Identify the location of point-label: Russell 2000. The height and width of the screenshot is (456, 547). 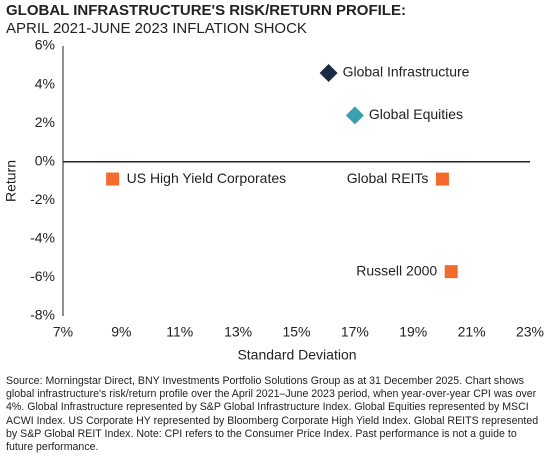
(396, 270).